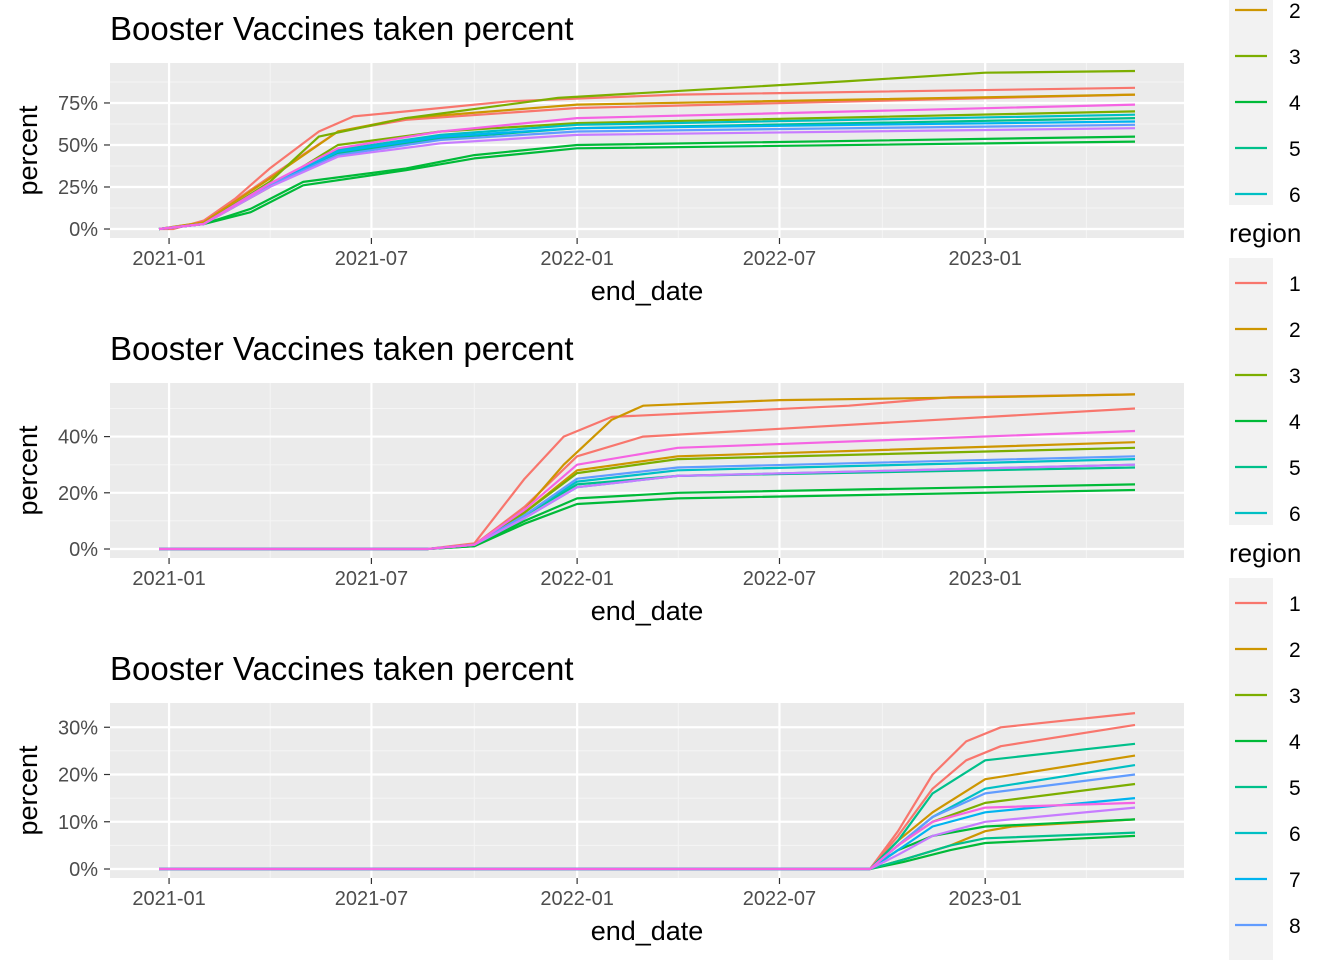 This screenshot has height=960, width=1344. Describe the element at coordinates (78, 146) in the screenshot. I see `y-tick-label: 50%` at that location.